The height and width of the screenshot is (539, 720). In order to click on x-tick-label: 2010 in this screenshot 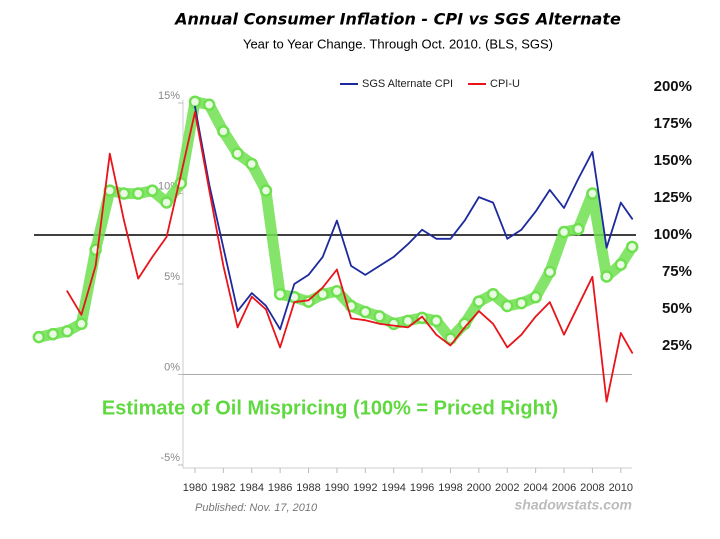, I will do `click(621, 488)`.